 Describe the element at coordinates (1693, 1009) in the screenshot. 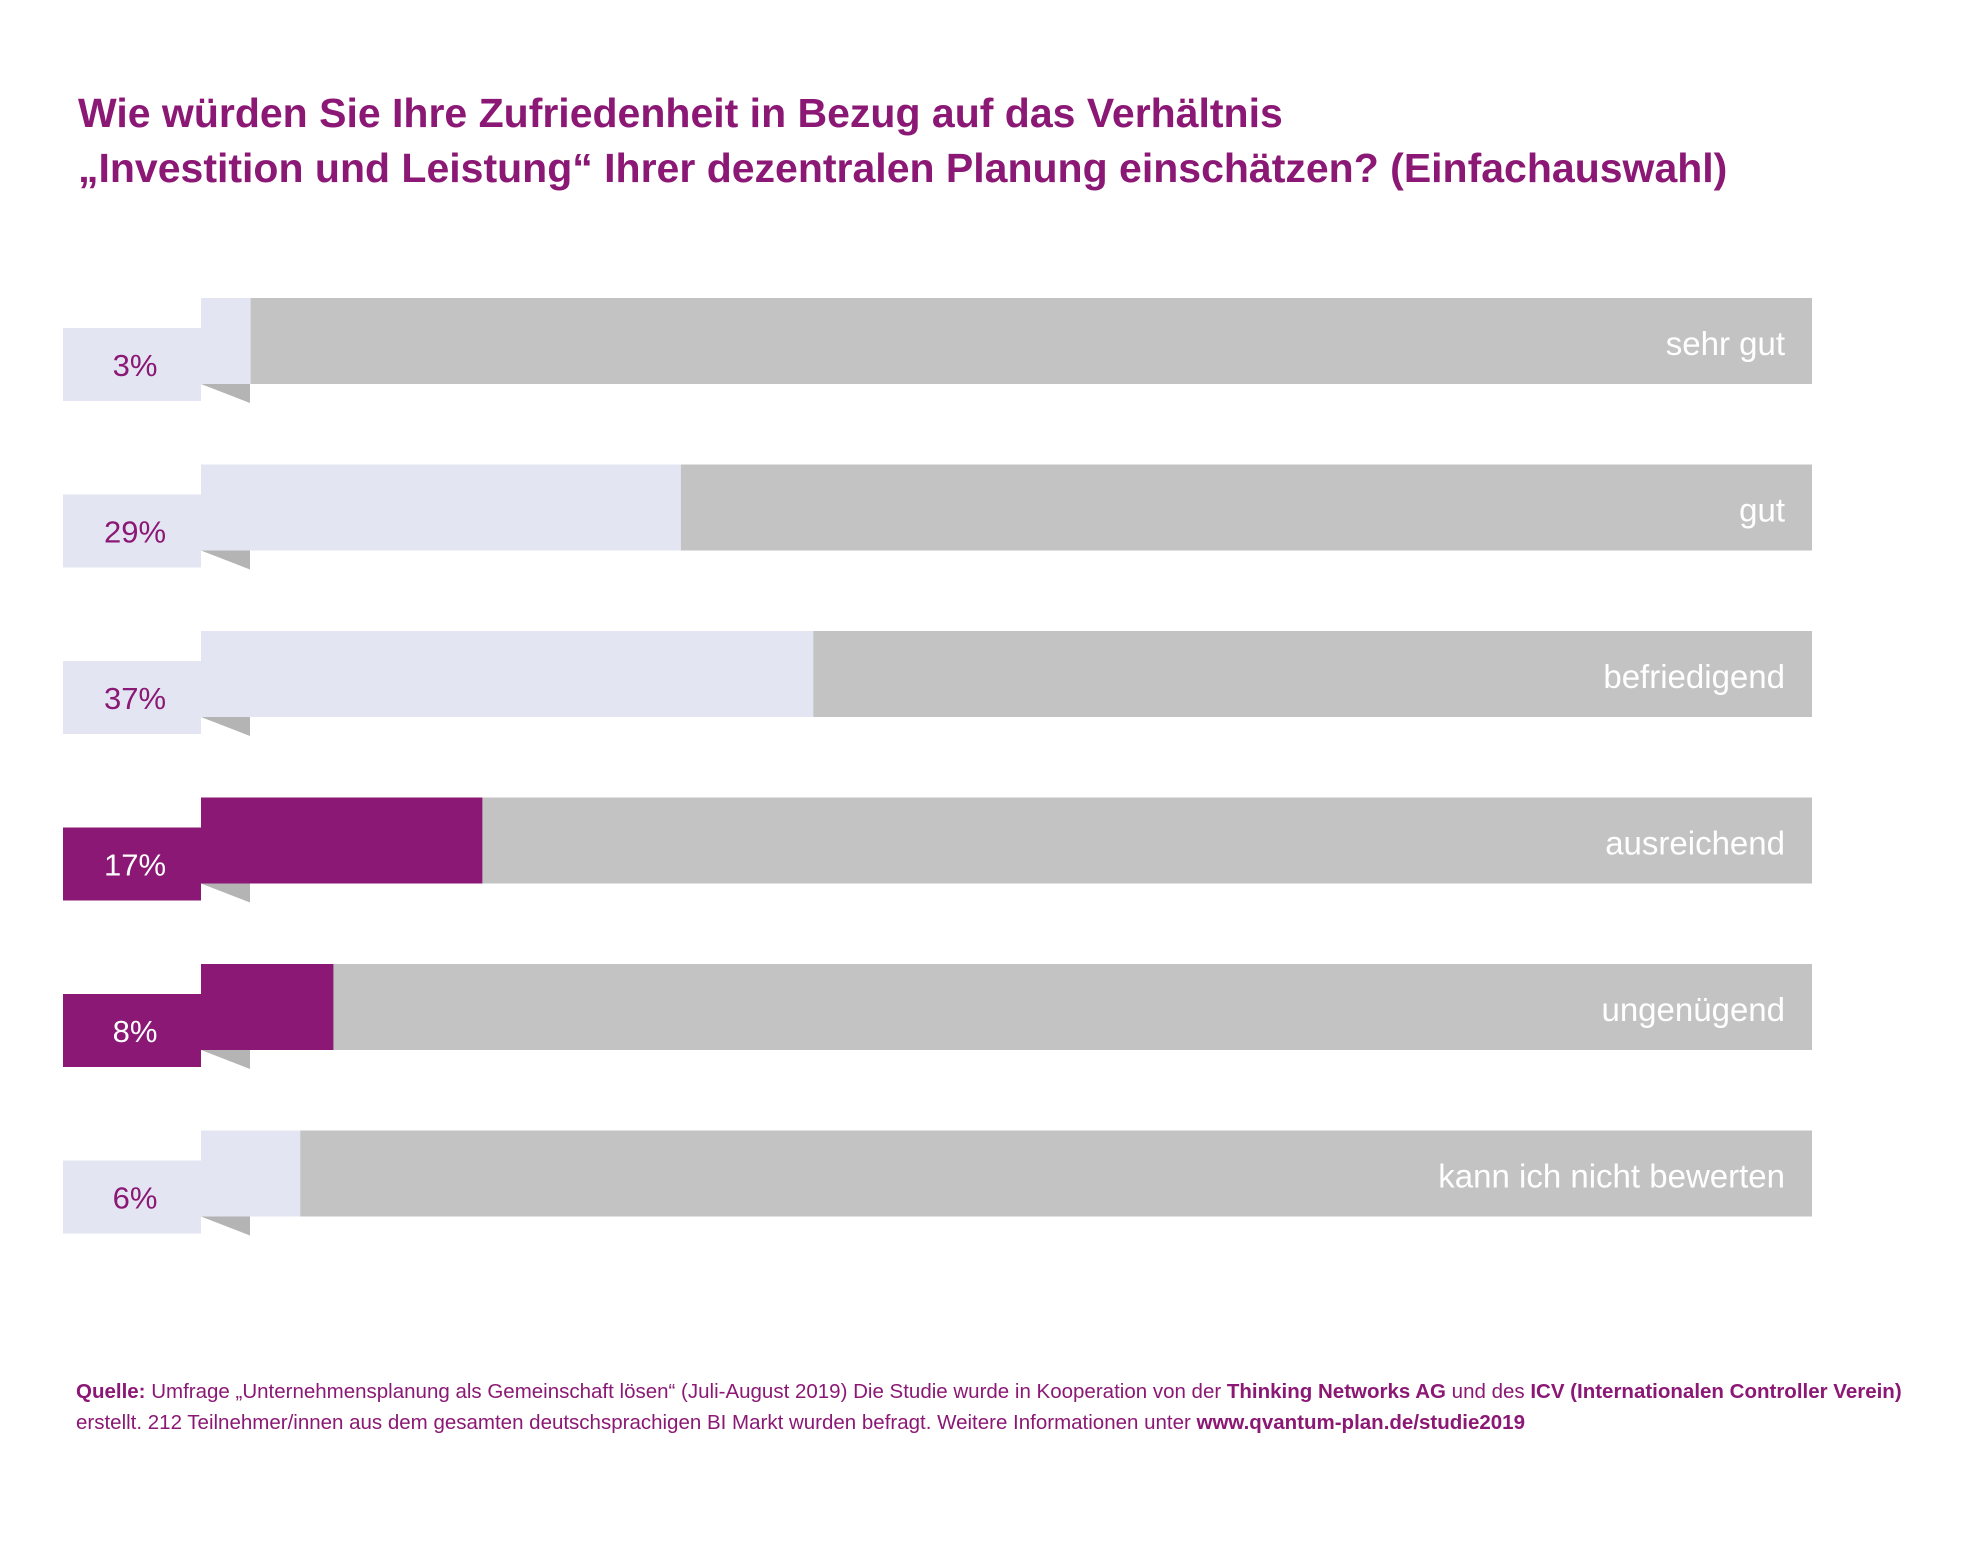

I see `bar-category-label: ungenügend` at that location.